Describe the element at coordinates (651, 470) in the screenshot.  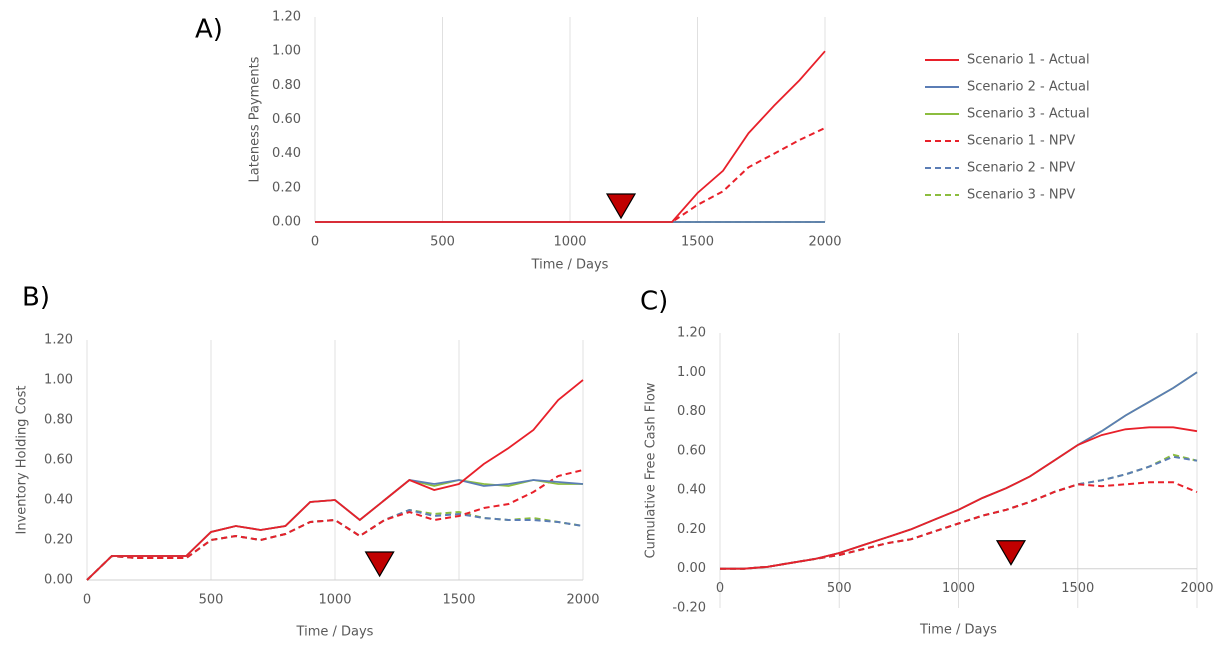
I see `y-axis-label: Cumulative Free Cash Flow` at that location.